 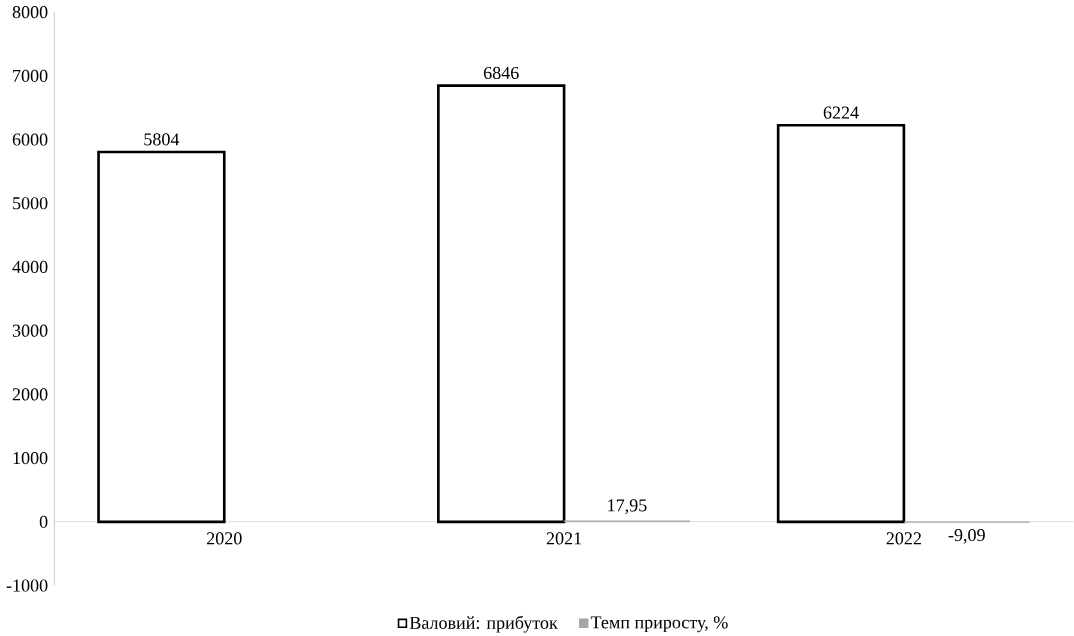 What do you see at coordinates (30, 203) in the screenshot?
I see `y-tick-label: 5000` at bounding box center [30, 203].